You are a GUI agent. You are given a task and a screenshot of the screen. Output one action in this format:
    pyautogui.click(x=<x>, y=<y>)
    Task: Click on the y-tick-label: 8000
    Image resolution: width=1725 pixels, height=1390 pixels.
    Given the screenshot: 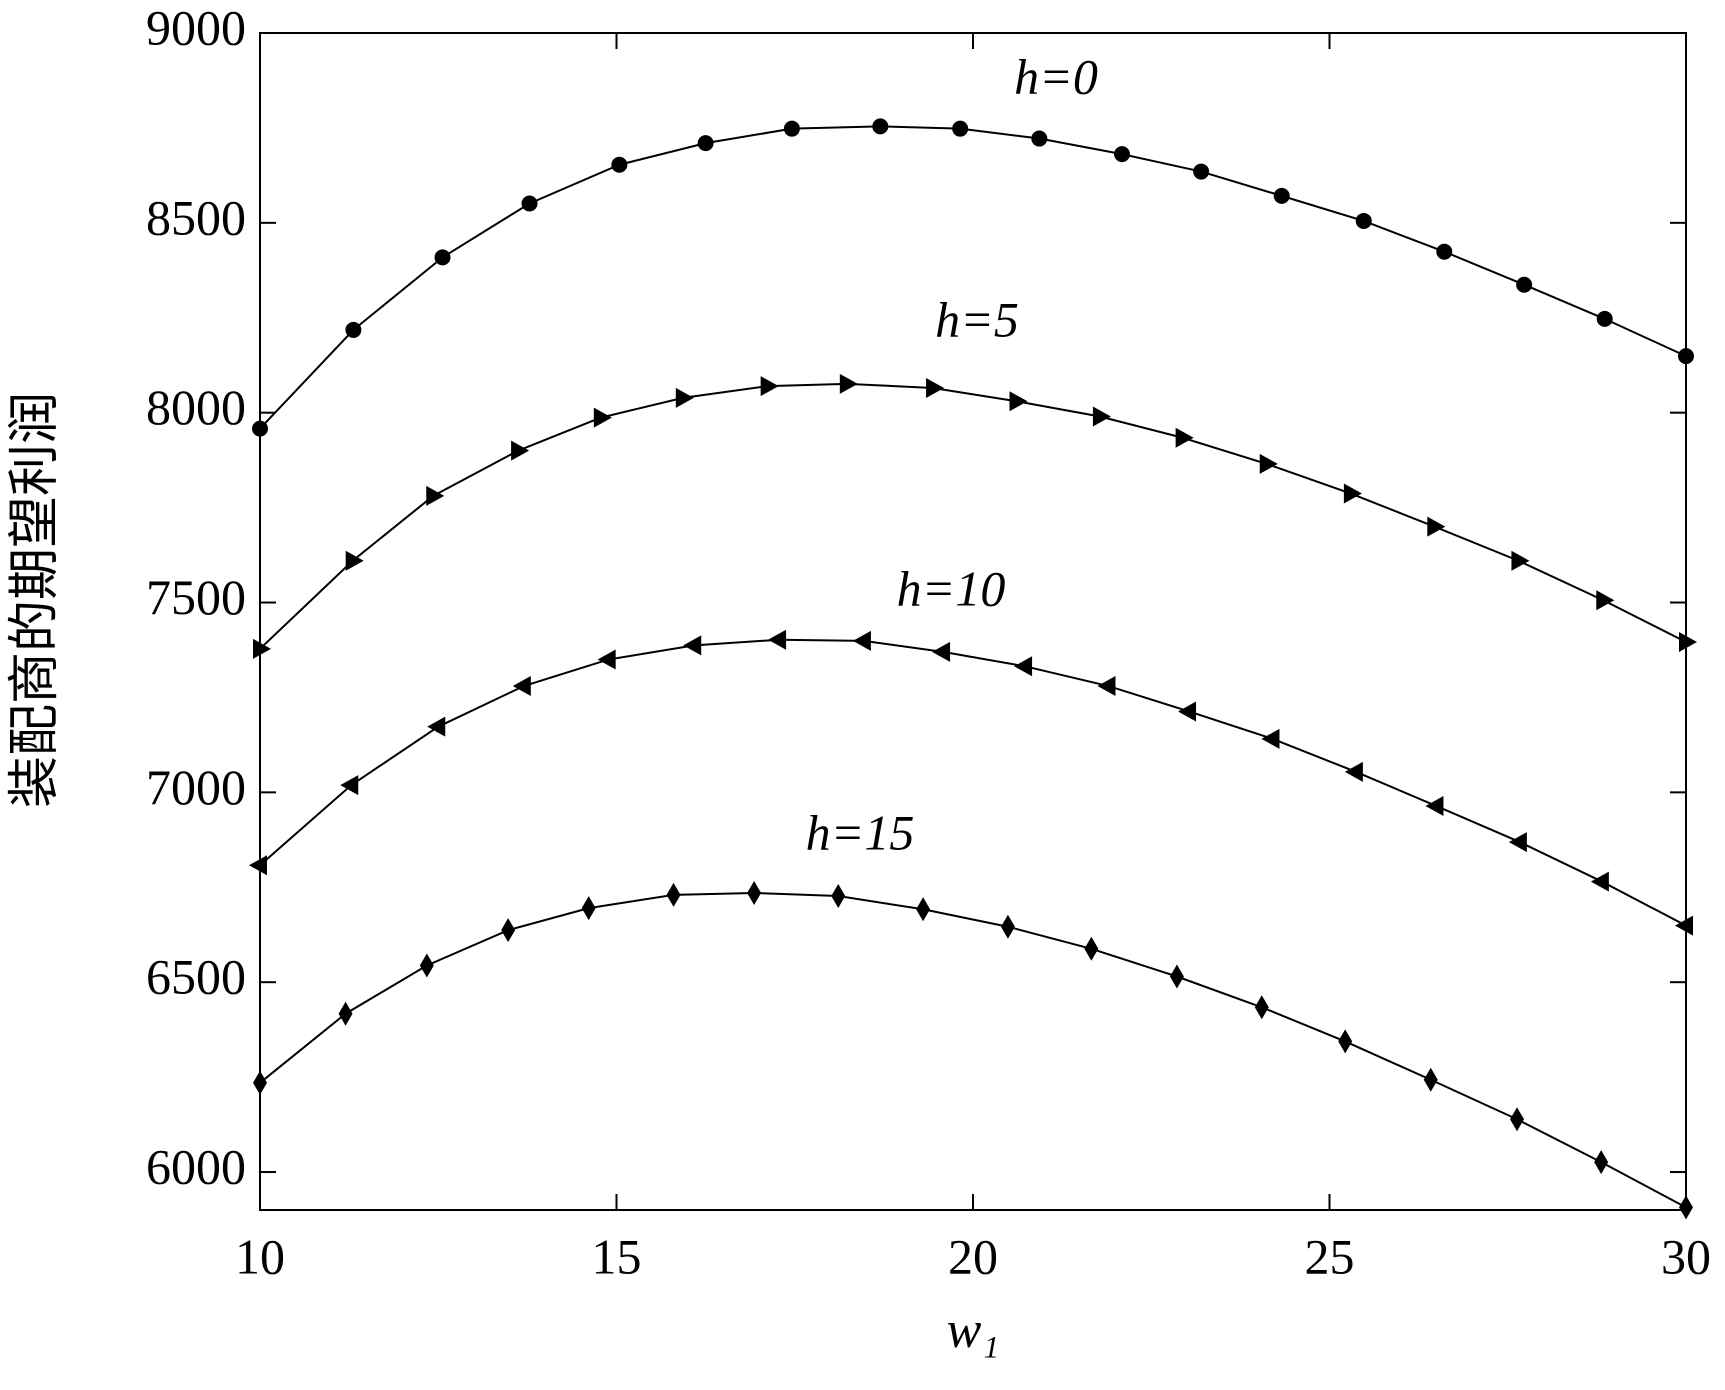 What is the action you would take?
    pyautogui.click(x=196, y=407)
    